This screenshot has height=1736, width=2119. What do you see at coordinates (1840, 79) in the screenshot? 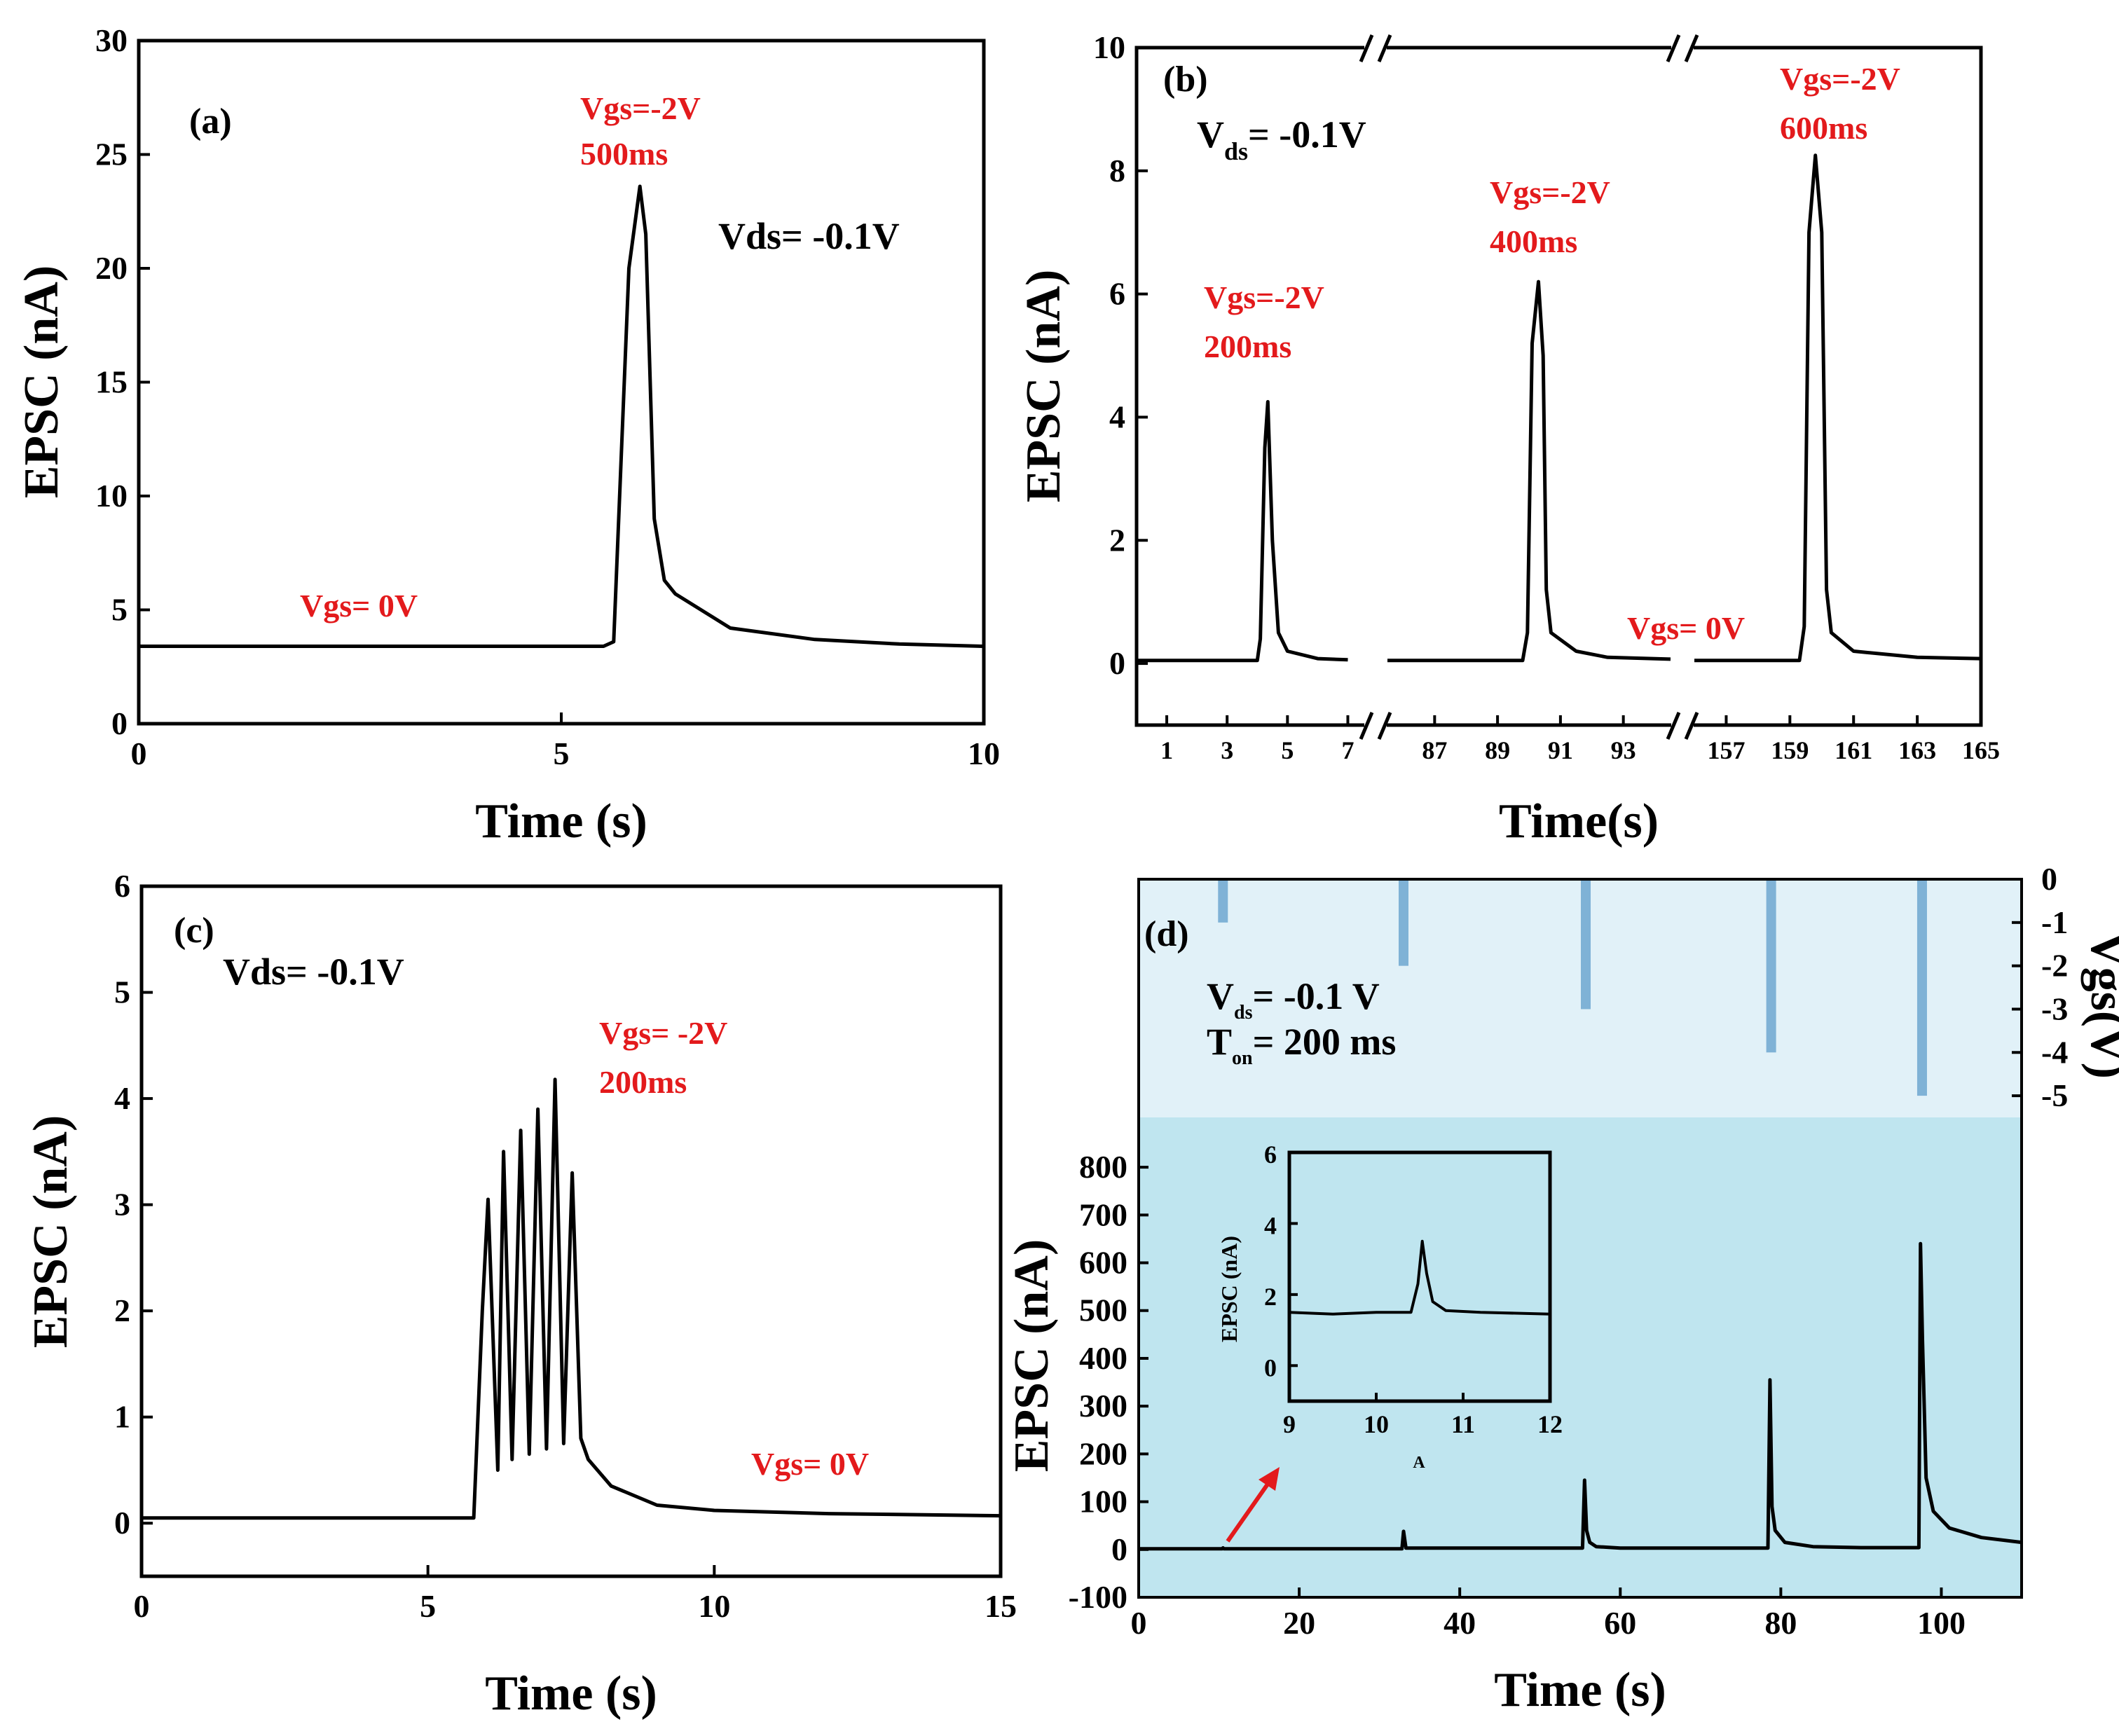
I see `panel-b-pulse-3-voltage: Vgs=-2V` at bounding box center [1840, 79].